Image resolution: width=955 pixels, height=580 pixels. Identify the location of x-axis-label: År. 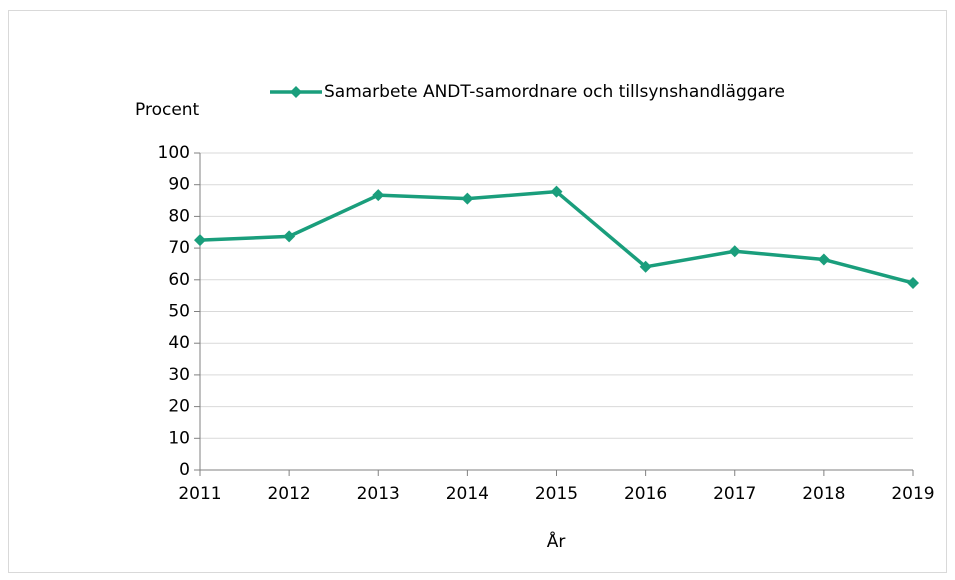
(556, 541).